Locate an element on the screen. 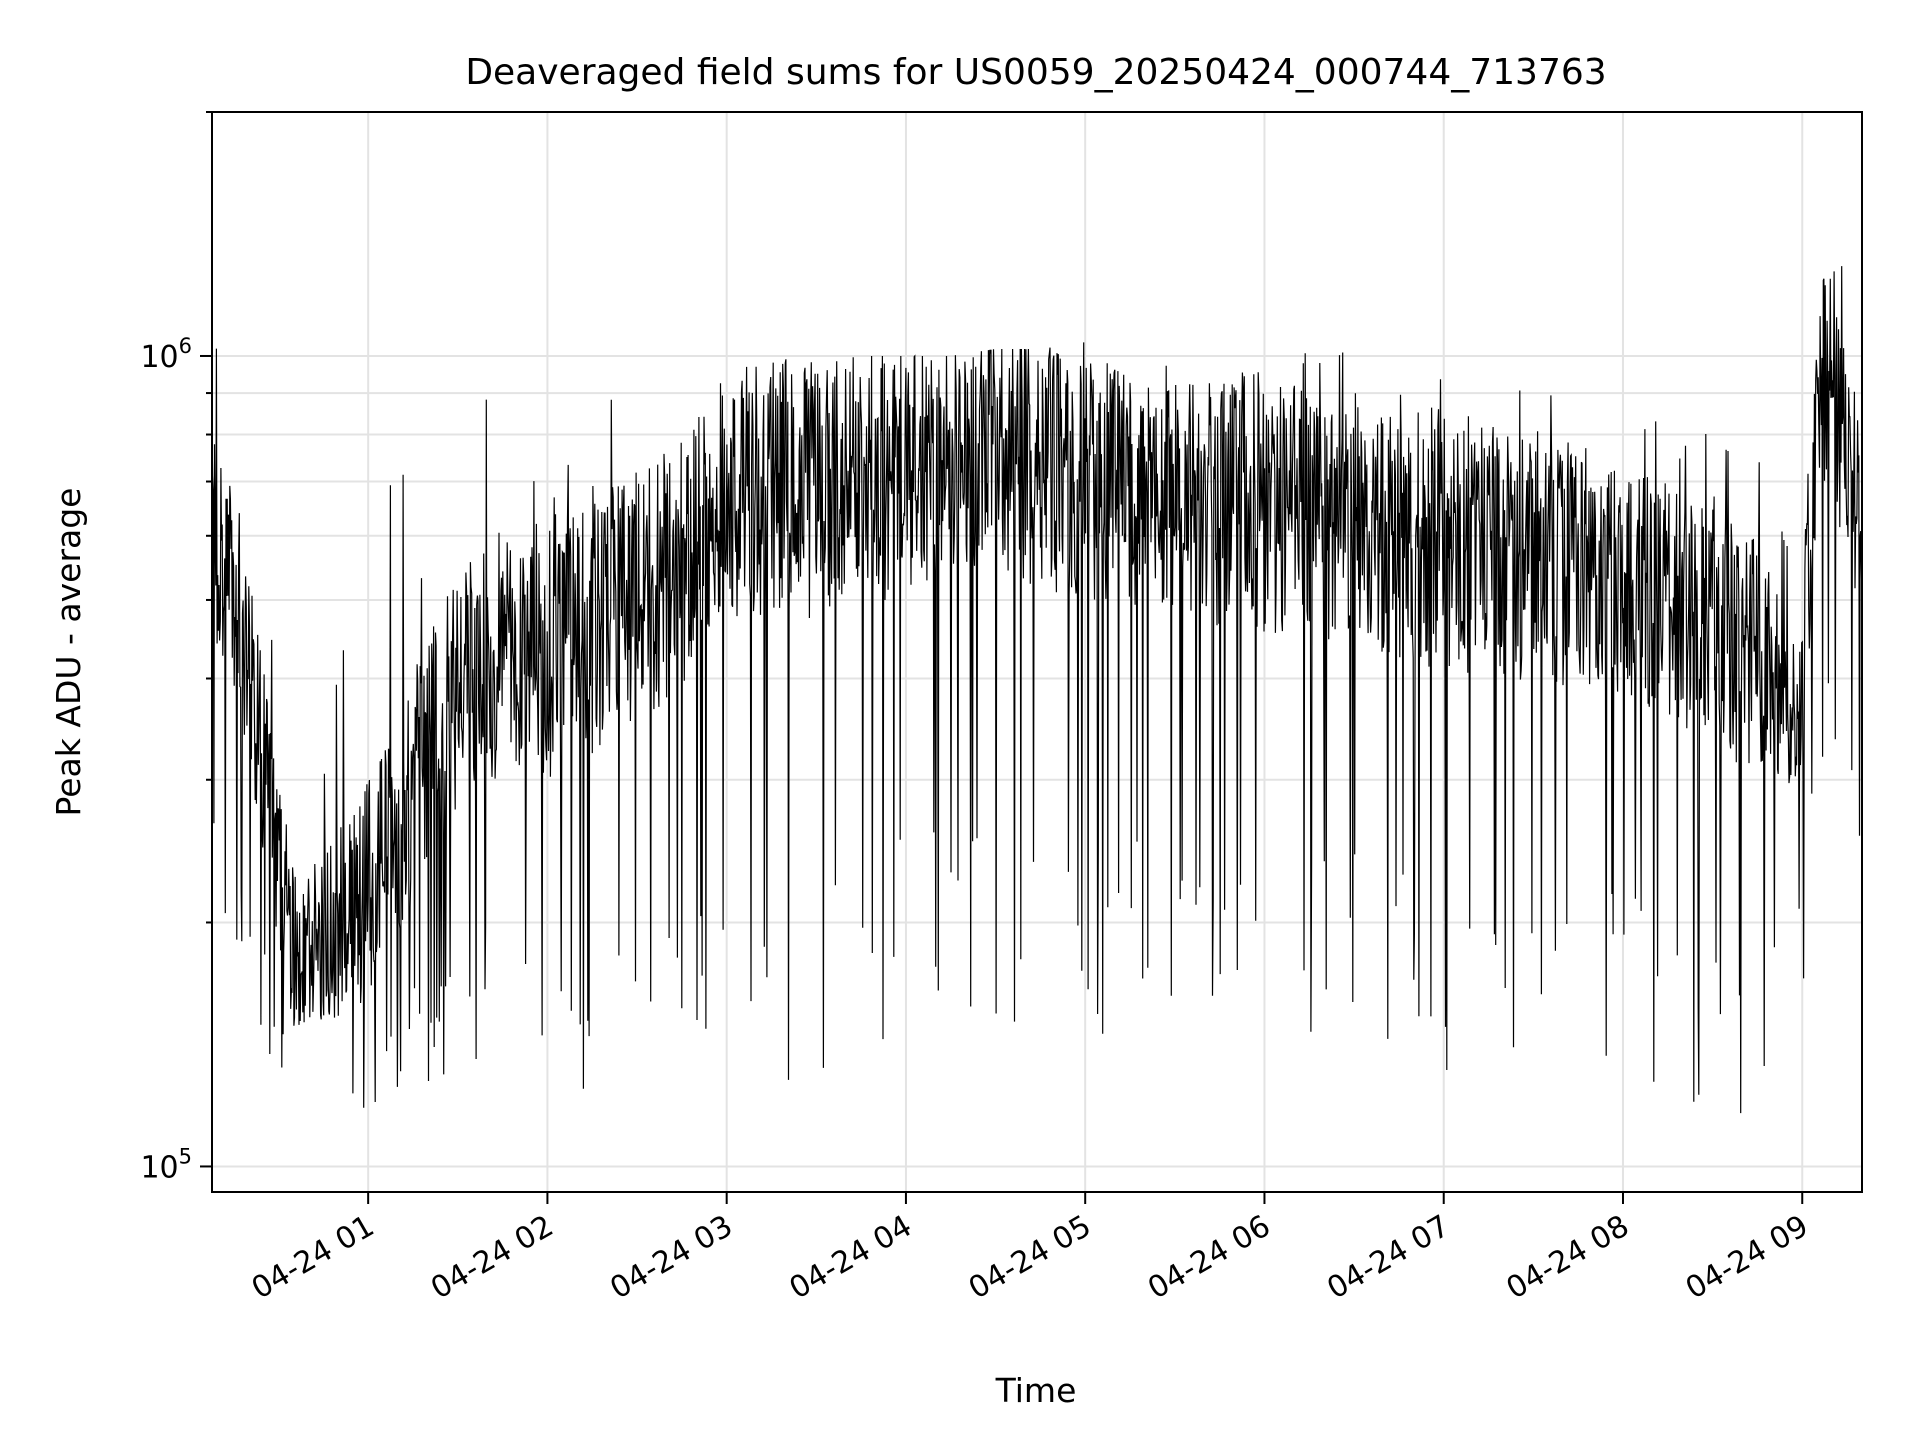 Image resolution: width=1920 pixels, height=1440 pixels. y-axis: 10⁵ 10⁶ is located at coordinates (176, 648).